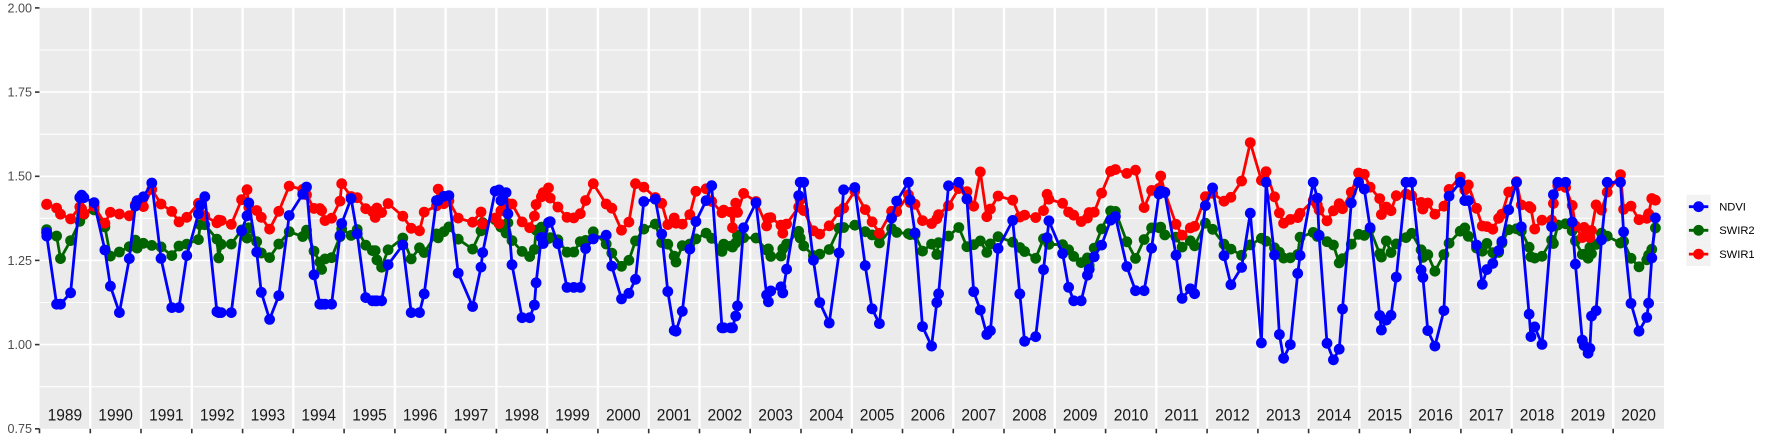 This screenshot has height=447, width=1773. I want to click on svg-text: 0.75, so click(19, 429).